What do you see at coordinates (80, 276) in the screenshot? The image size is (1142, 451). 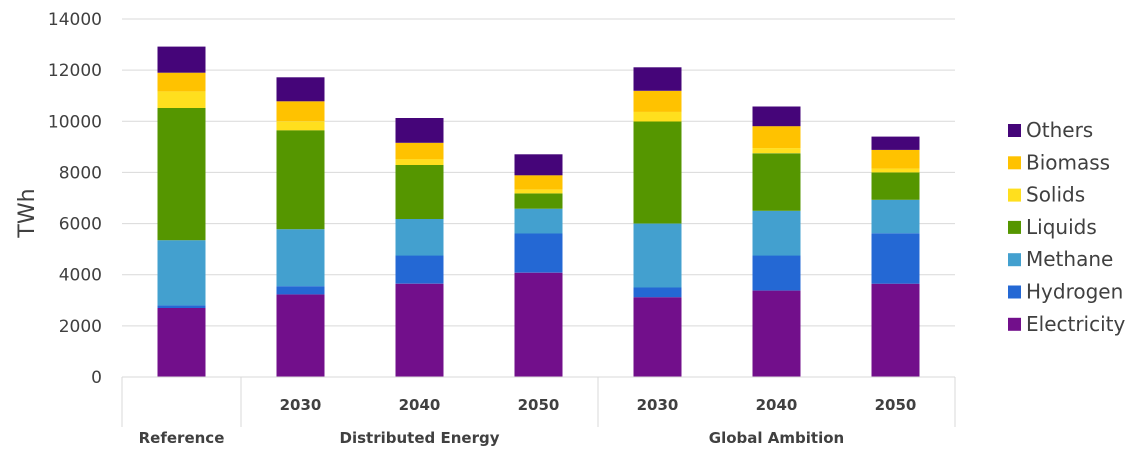 I see `y-tick-label: 4000` at bounding box center [80, 276].